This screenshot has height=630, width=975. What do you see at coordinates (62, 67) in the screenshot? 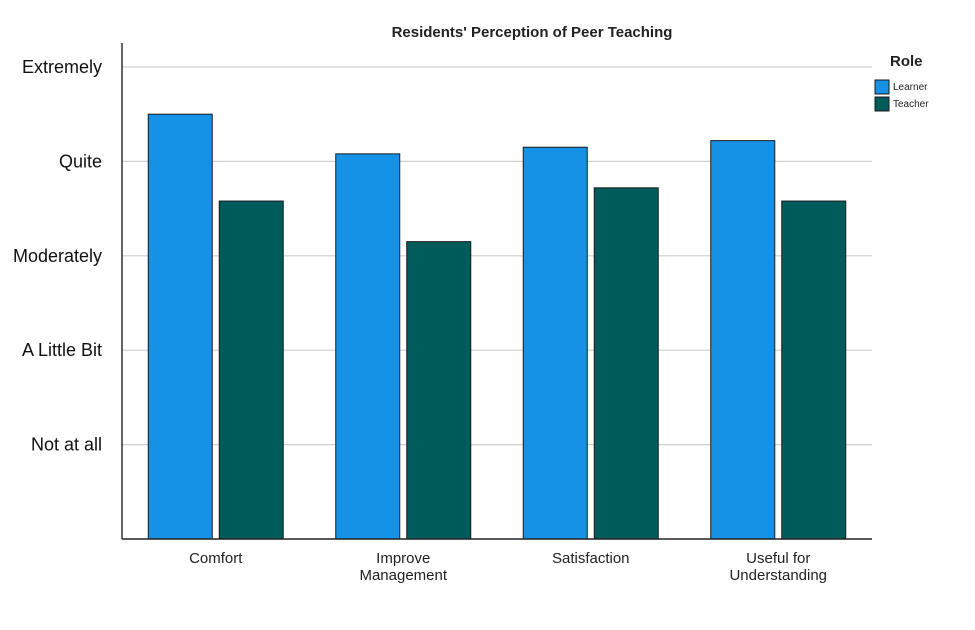
I see `y-tick-label: Extremely` at bounding box center [62, 67].